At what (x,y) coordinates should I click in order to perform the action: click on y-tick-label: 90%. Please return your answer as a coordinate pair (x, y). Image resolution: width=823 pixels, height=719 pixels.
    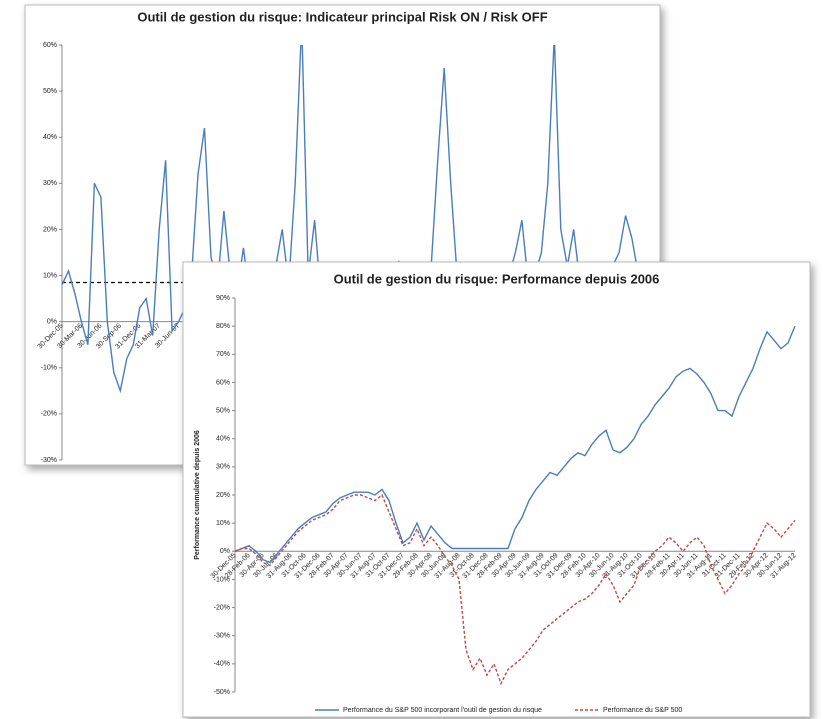
    Looking at the image, I should click on (223, 298).